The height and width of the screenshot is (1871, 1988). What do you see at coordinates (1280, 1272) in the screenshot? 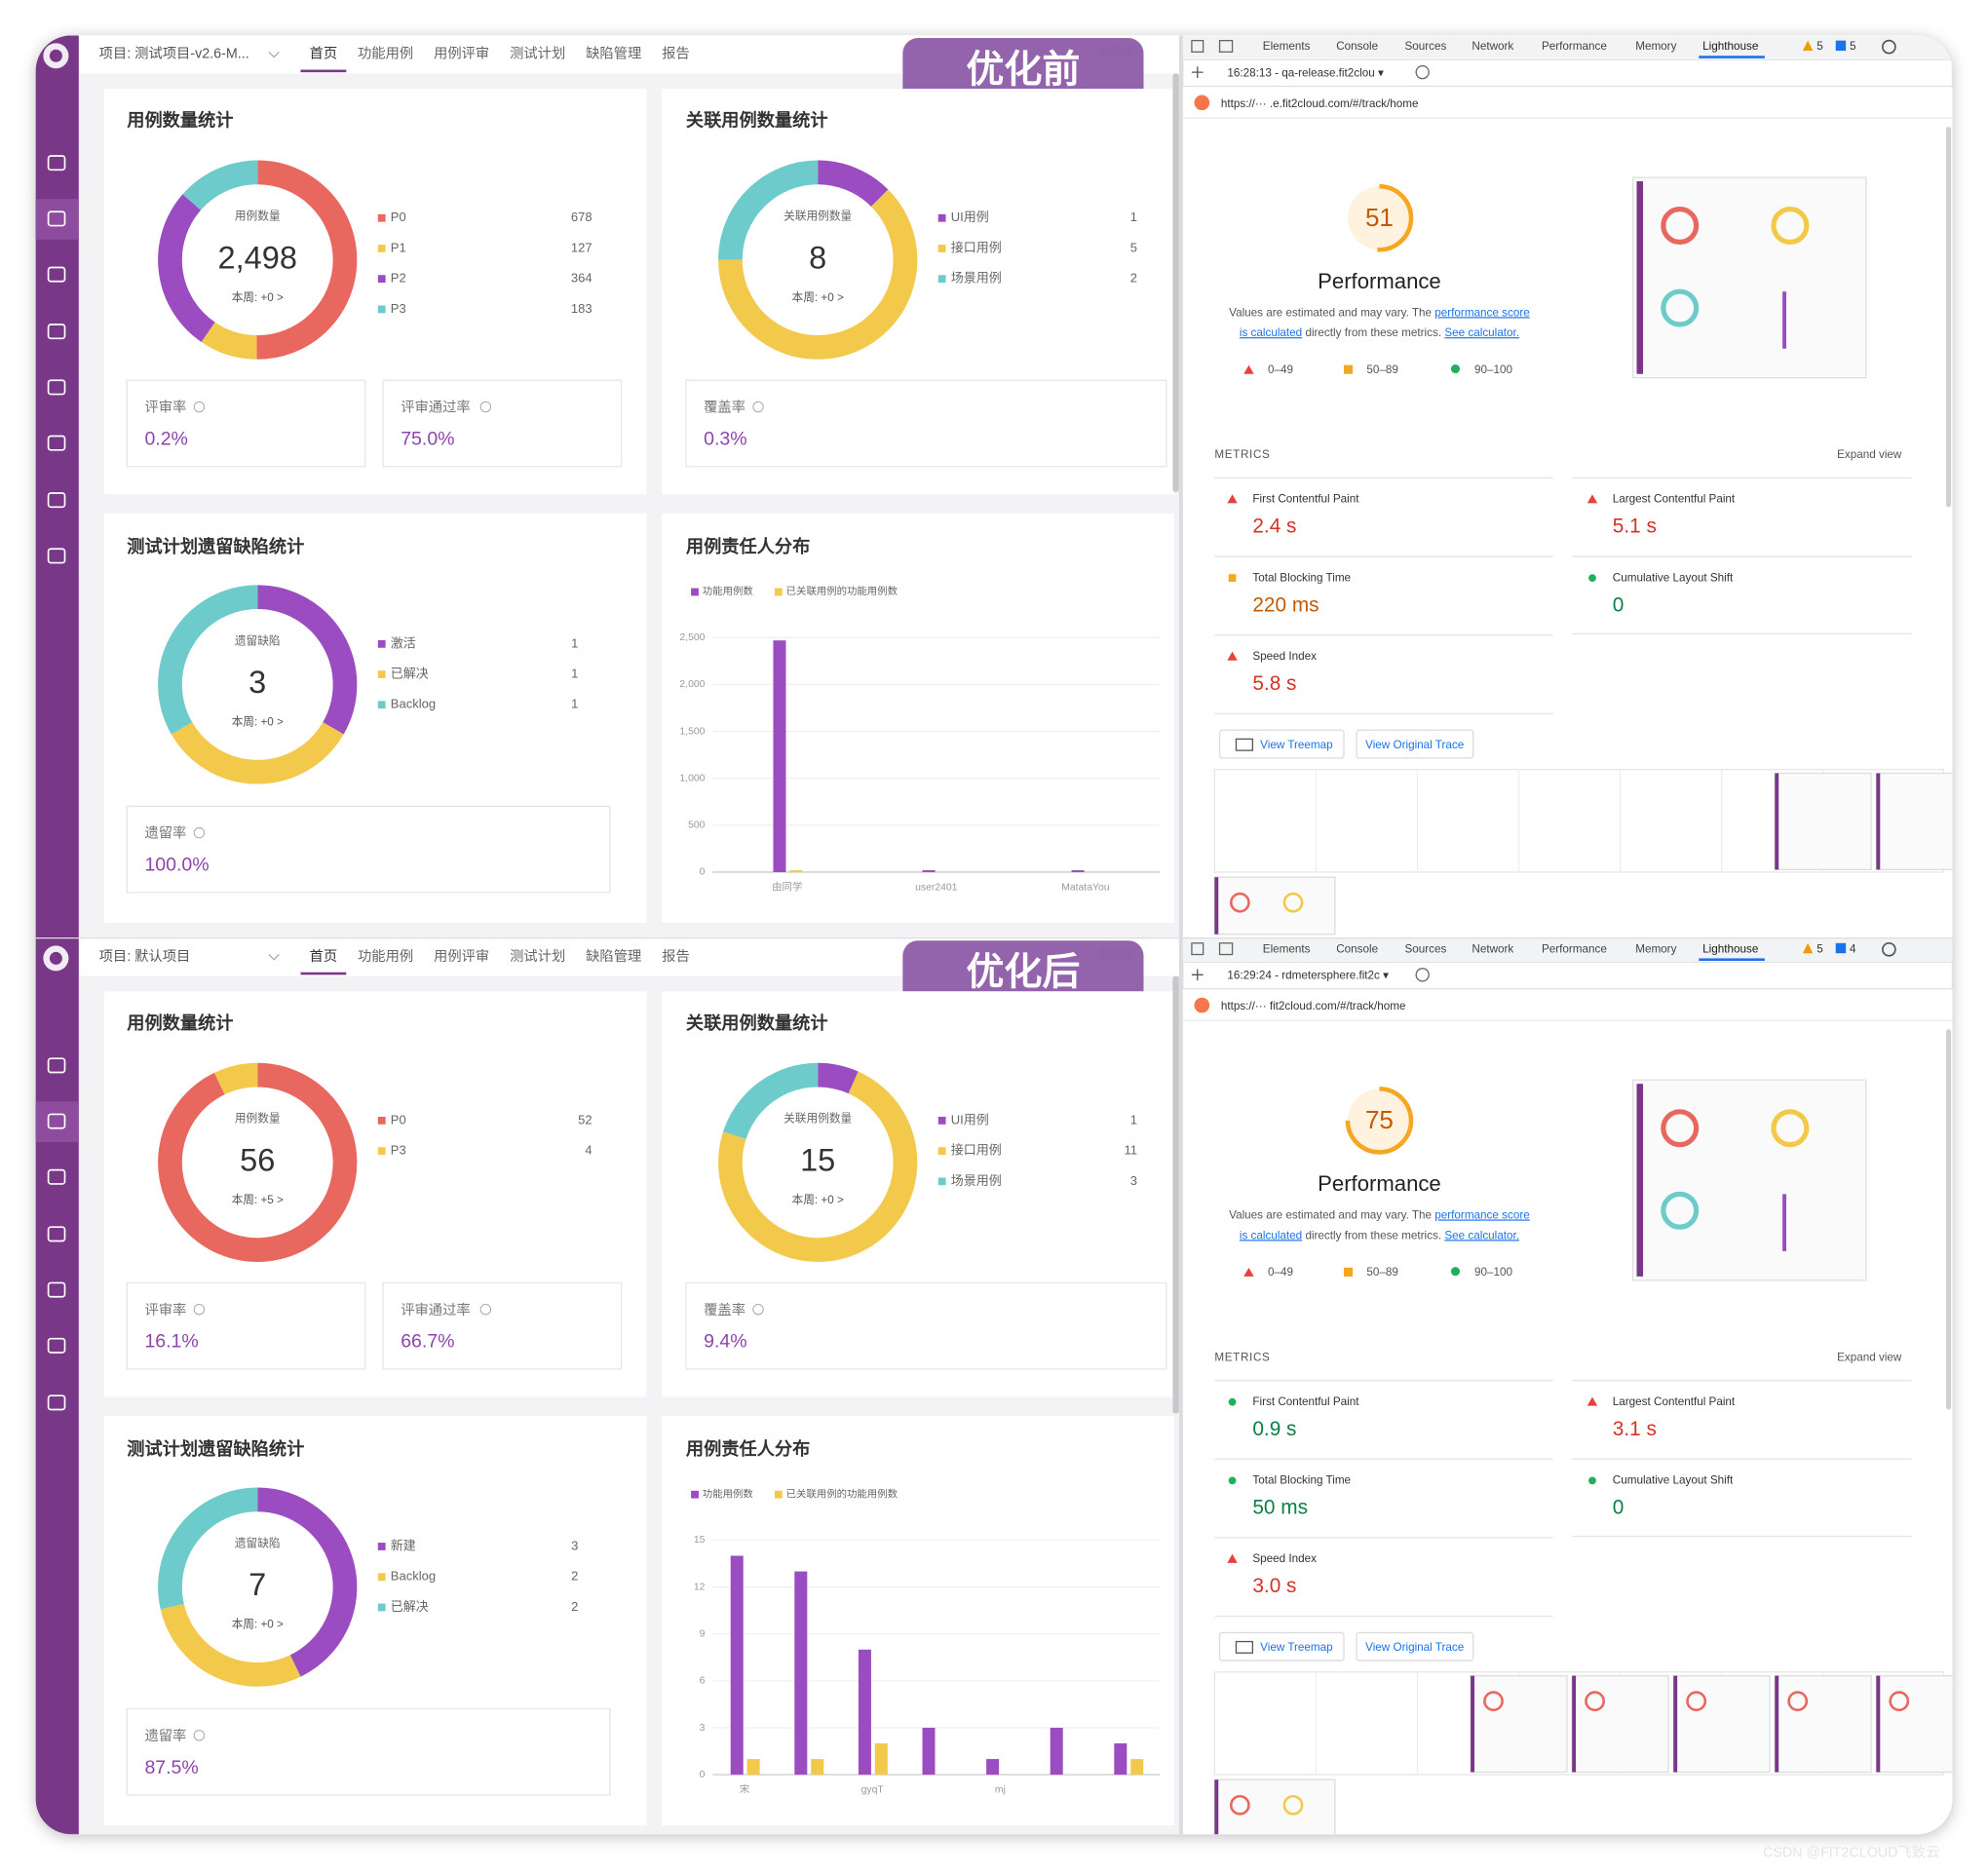
I see `score-legend: 0–49` at bounding box center [1280, 1272].